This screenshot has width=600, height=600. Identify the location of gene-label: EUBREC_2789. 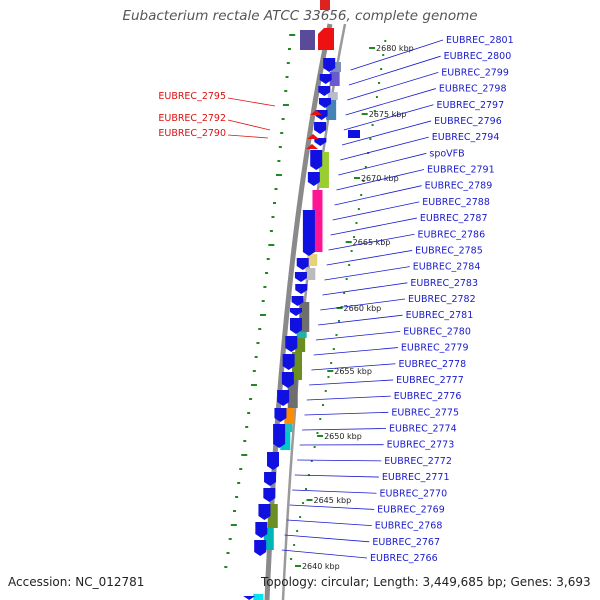
(459, 186).